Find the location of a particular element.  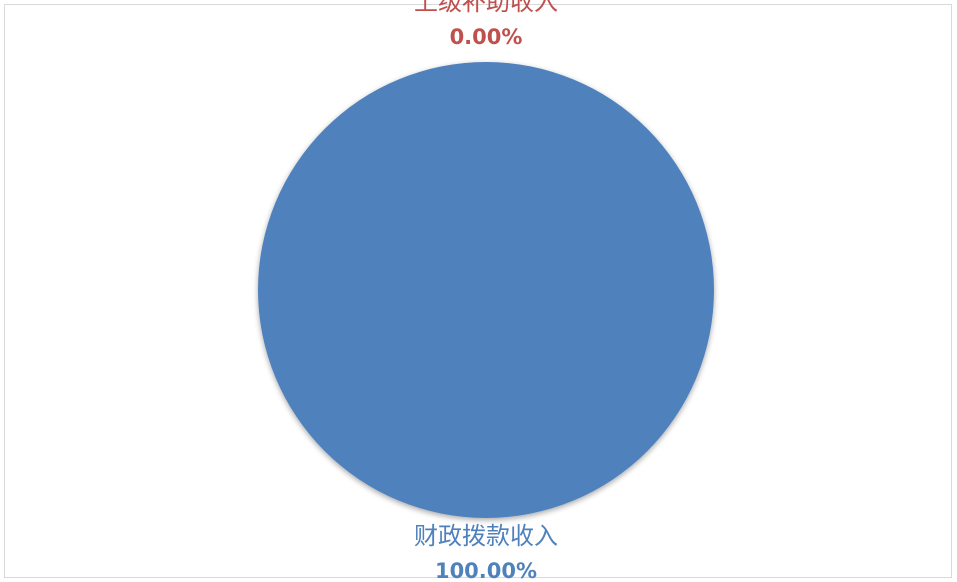

slice-category-label-1: 上级补助收入 is located at coordinates (486, 8).